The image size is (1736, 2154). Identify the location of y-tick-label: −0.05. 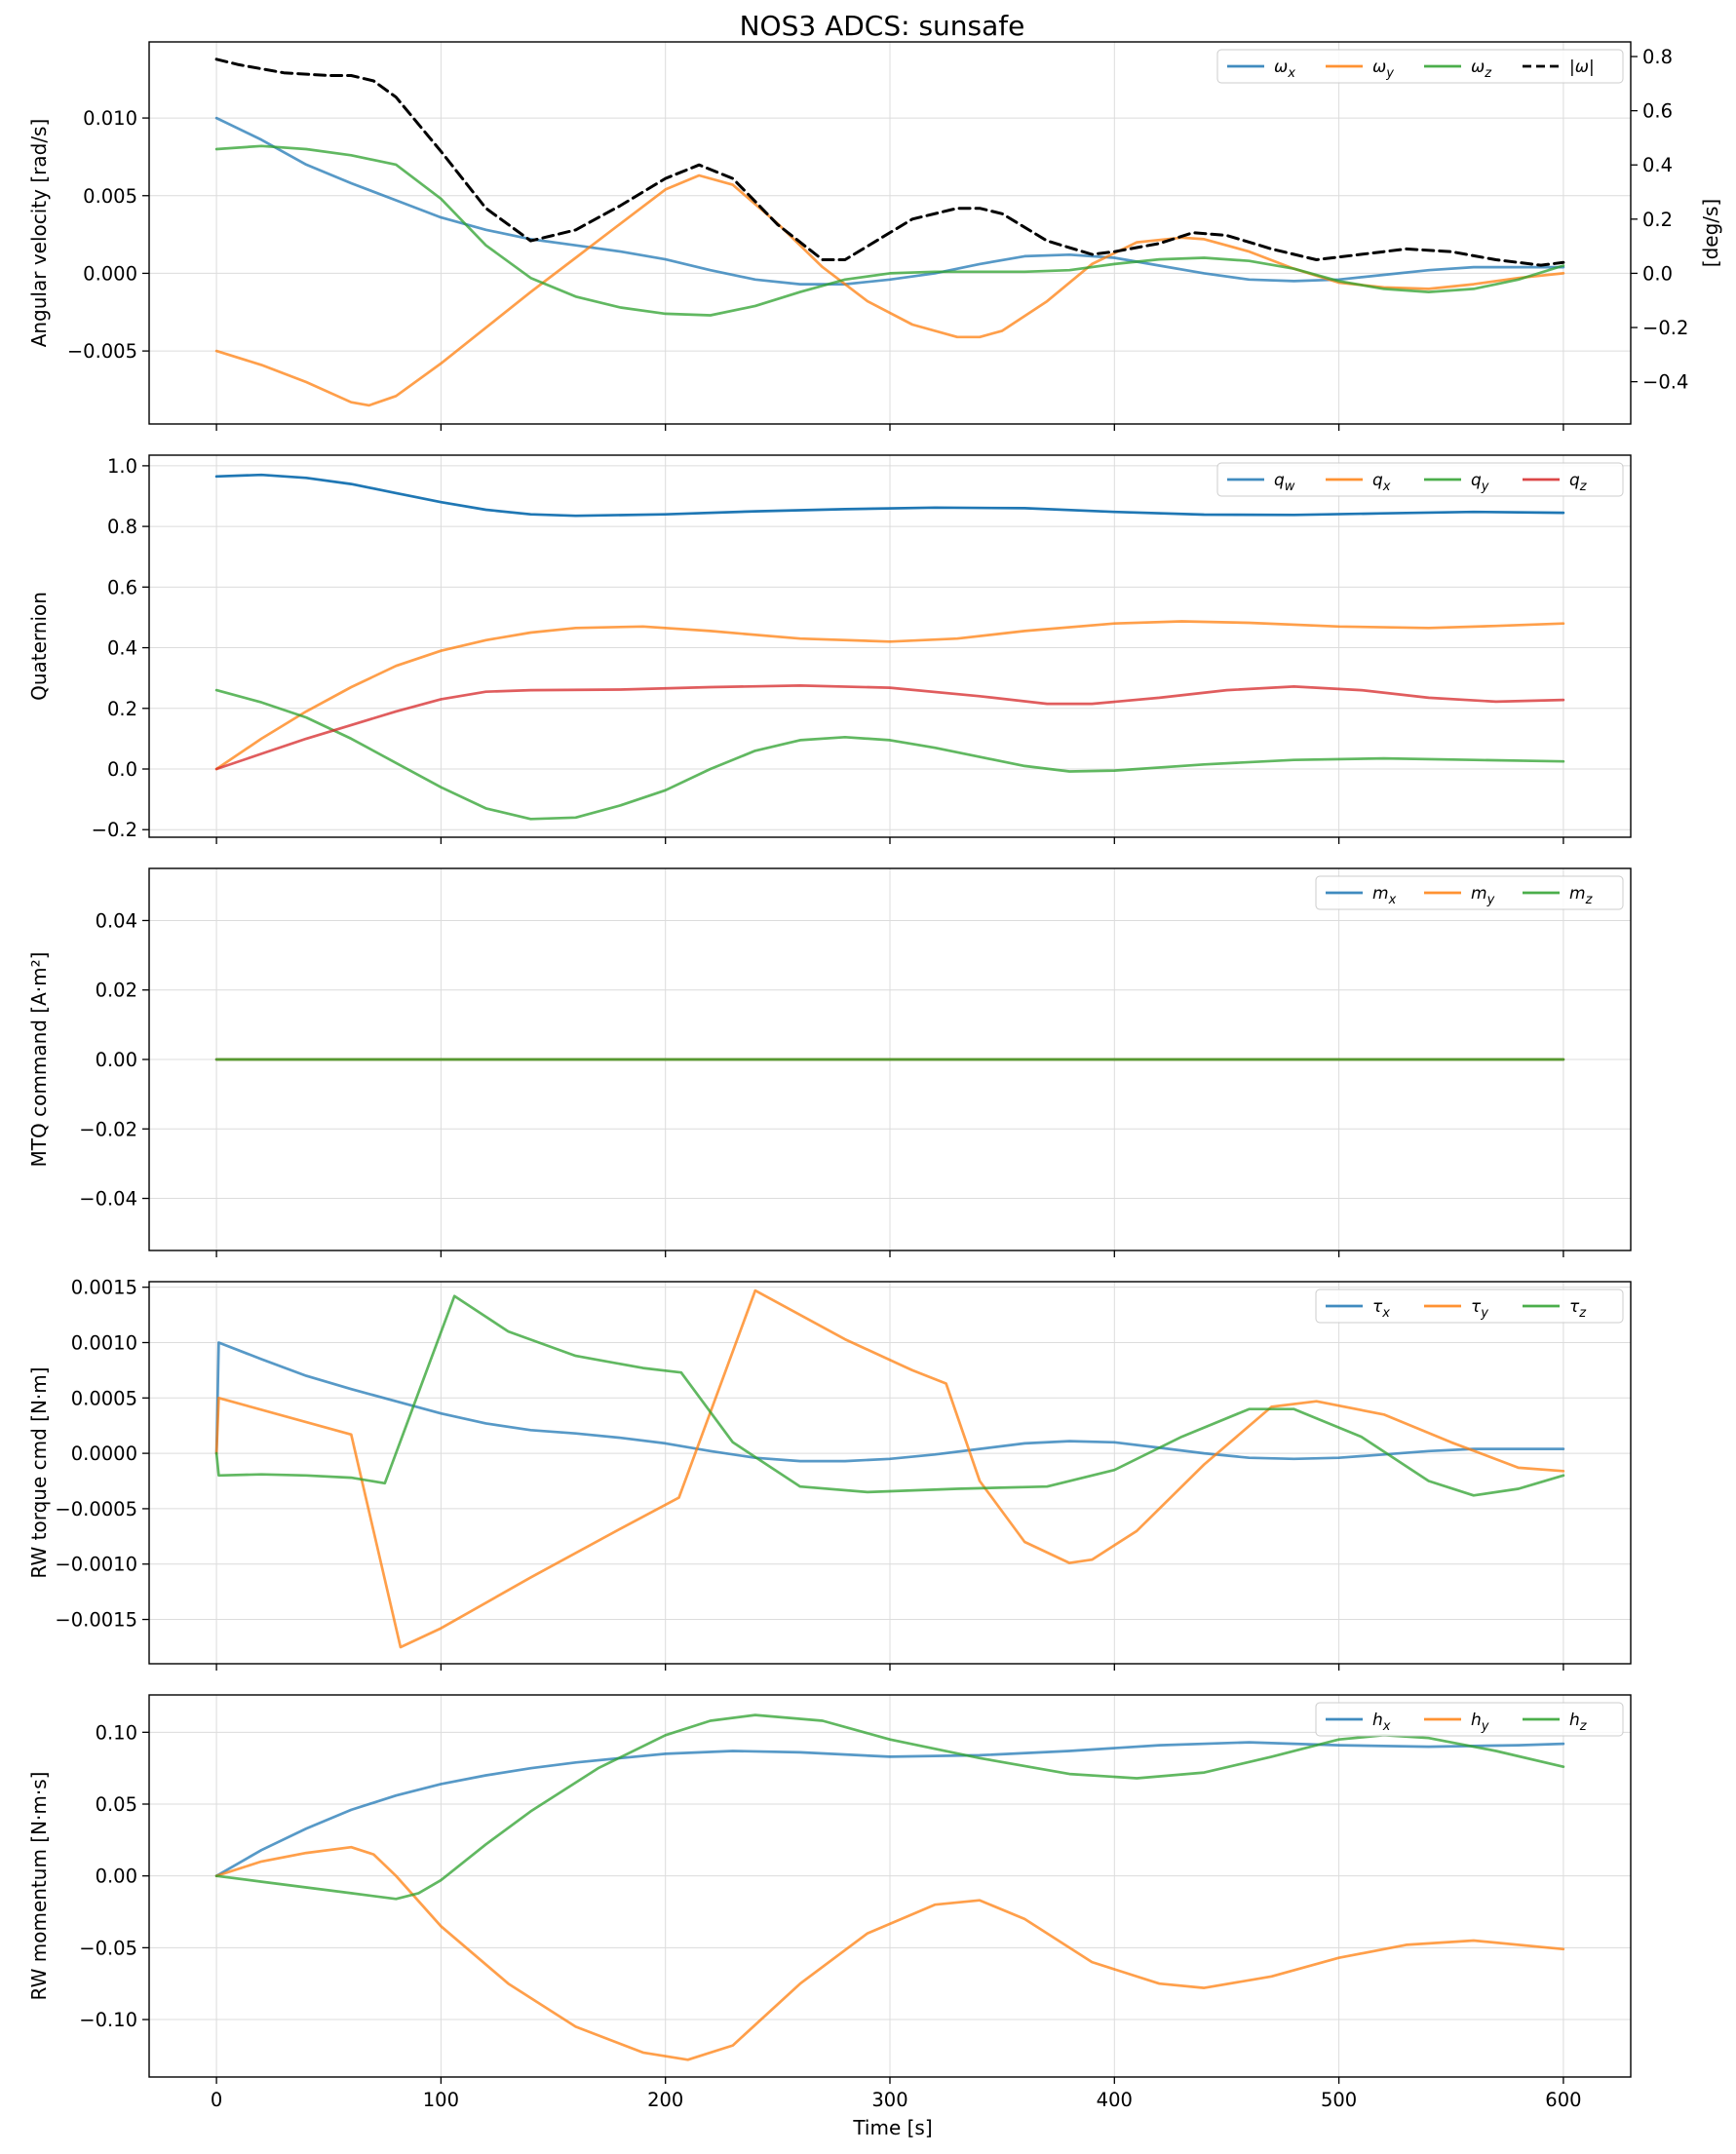
(108, 1948).